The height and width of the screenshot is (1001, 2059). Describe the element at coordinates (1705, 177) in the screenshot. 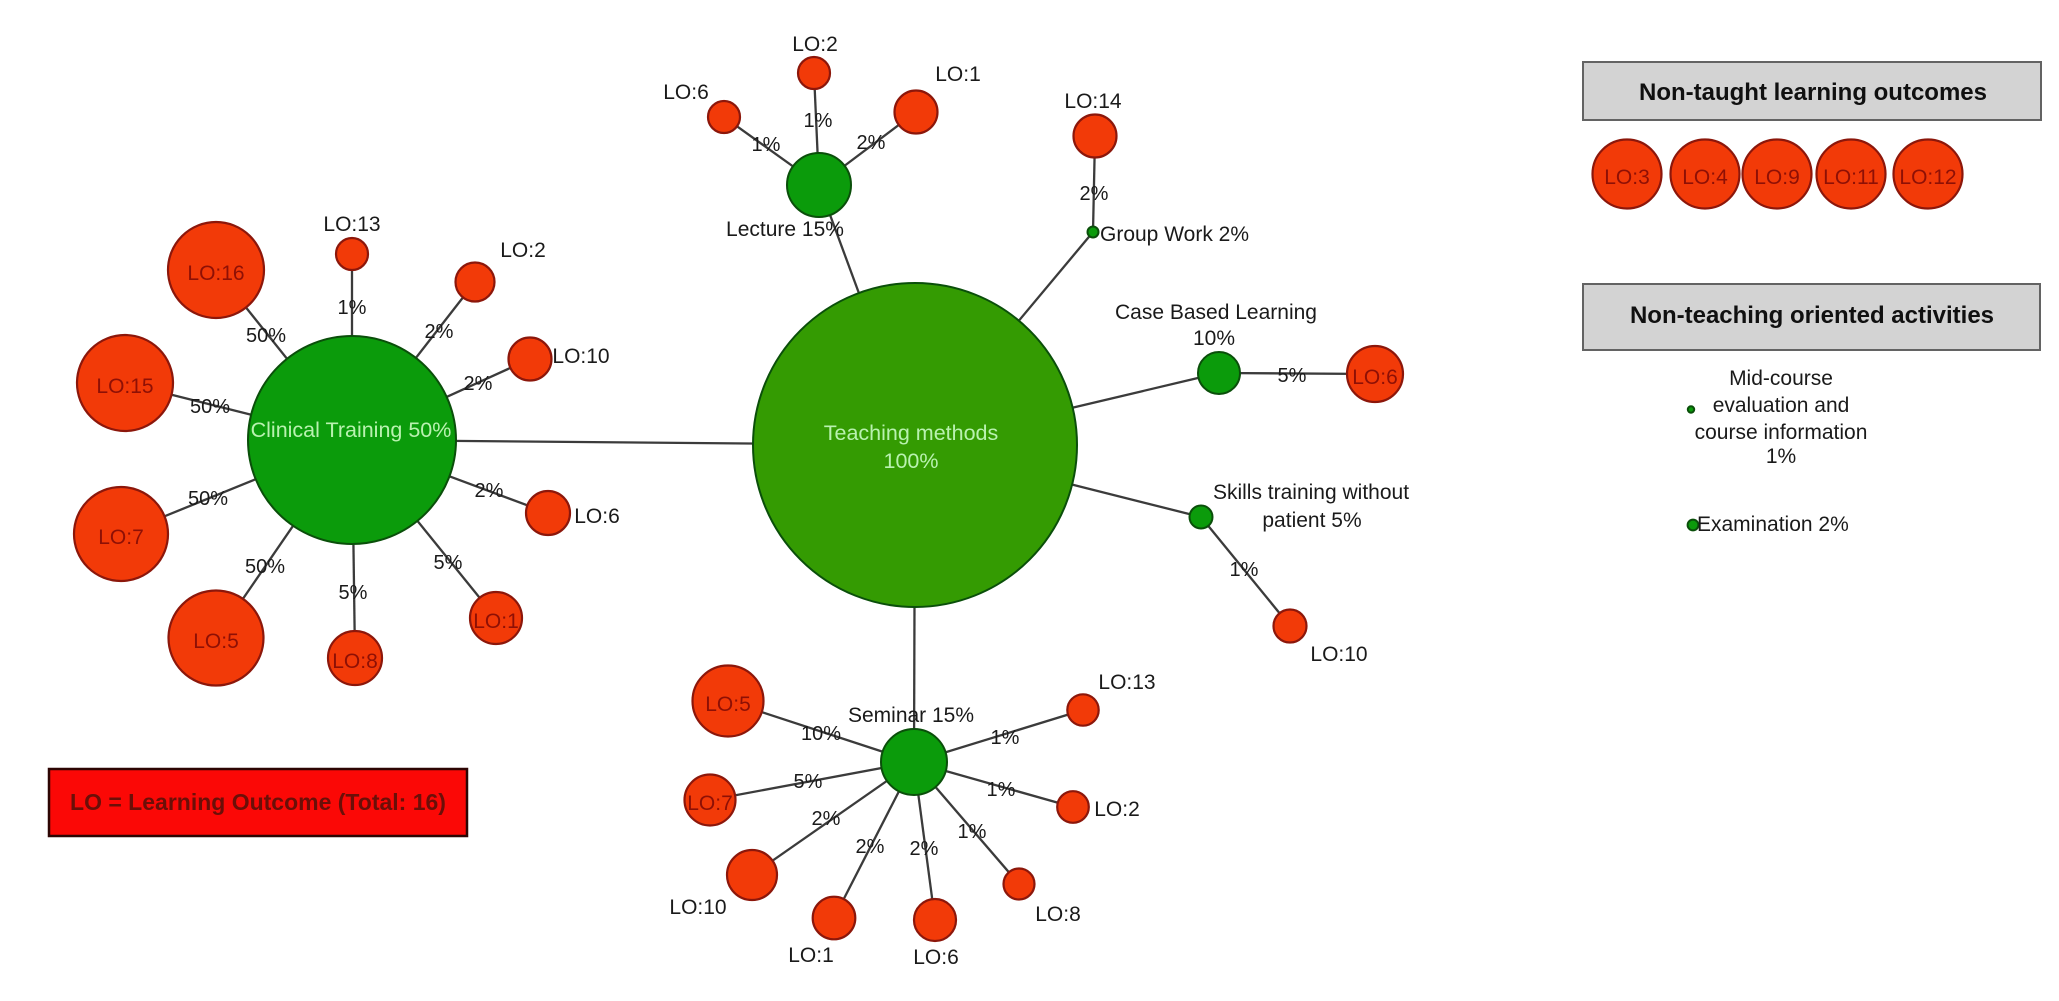

I see `svg-text: LO:4` at that location.